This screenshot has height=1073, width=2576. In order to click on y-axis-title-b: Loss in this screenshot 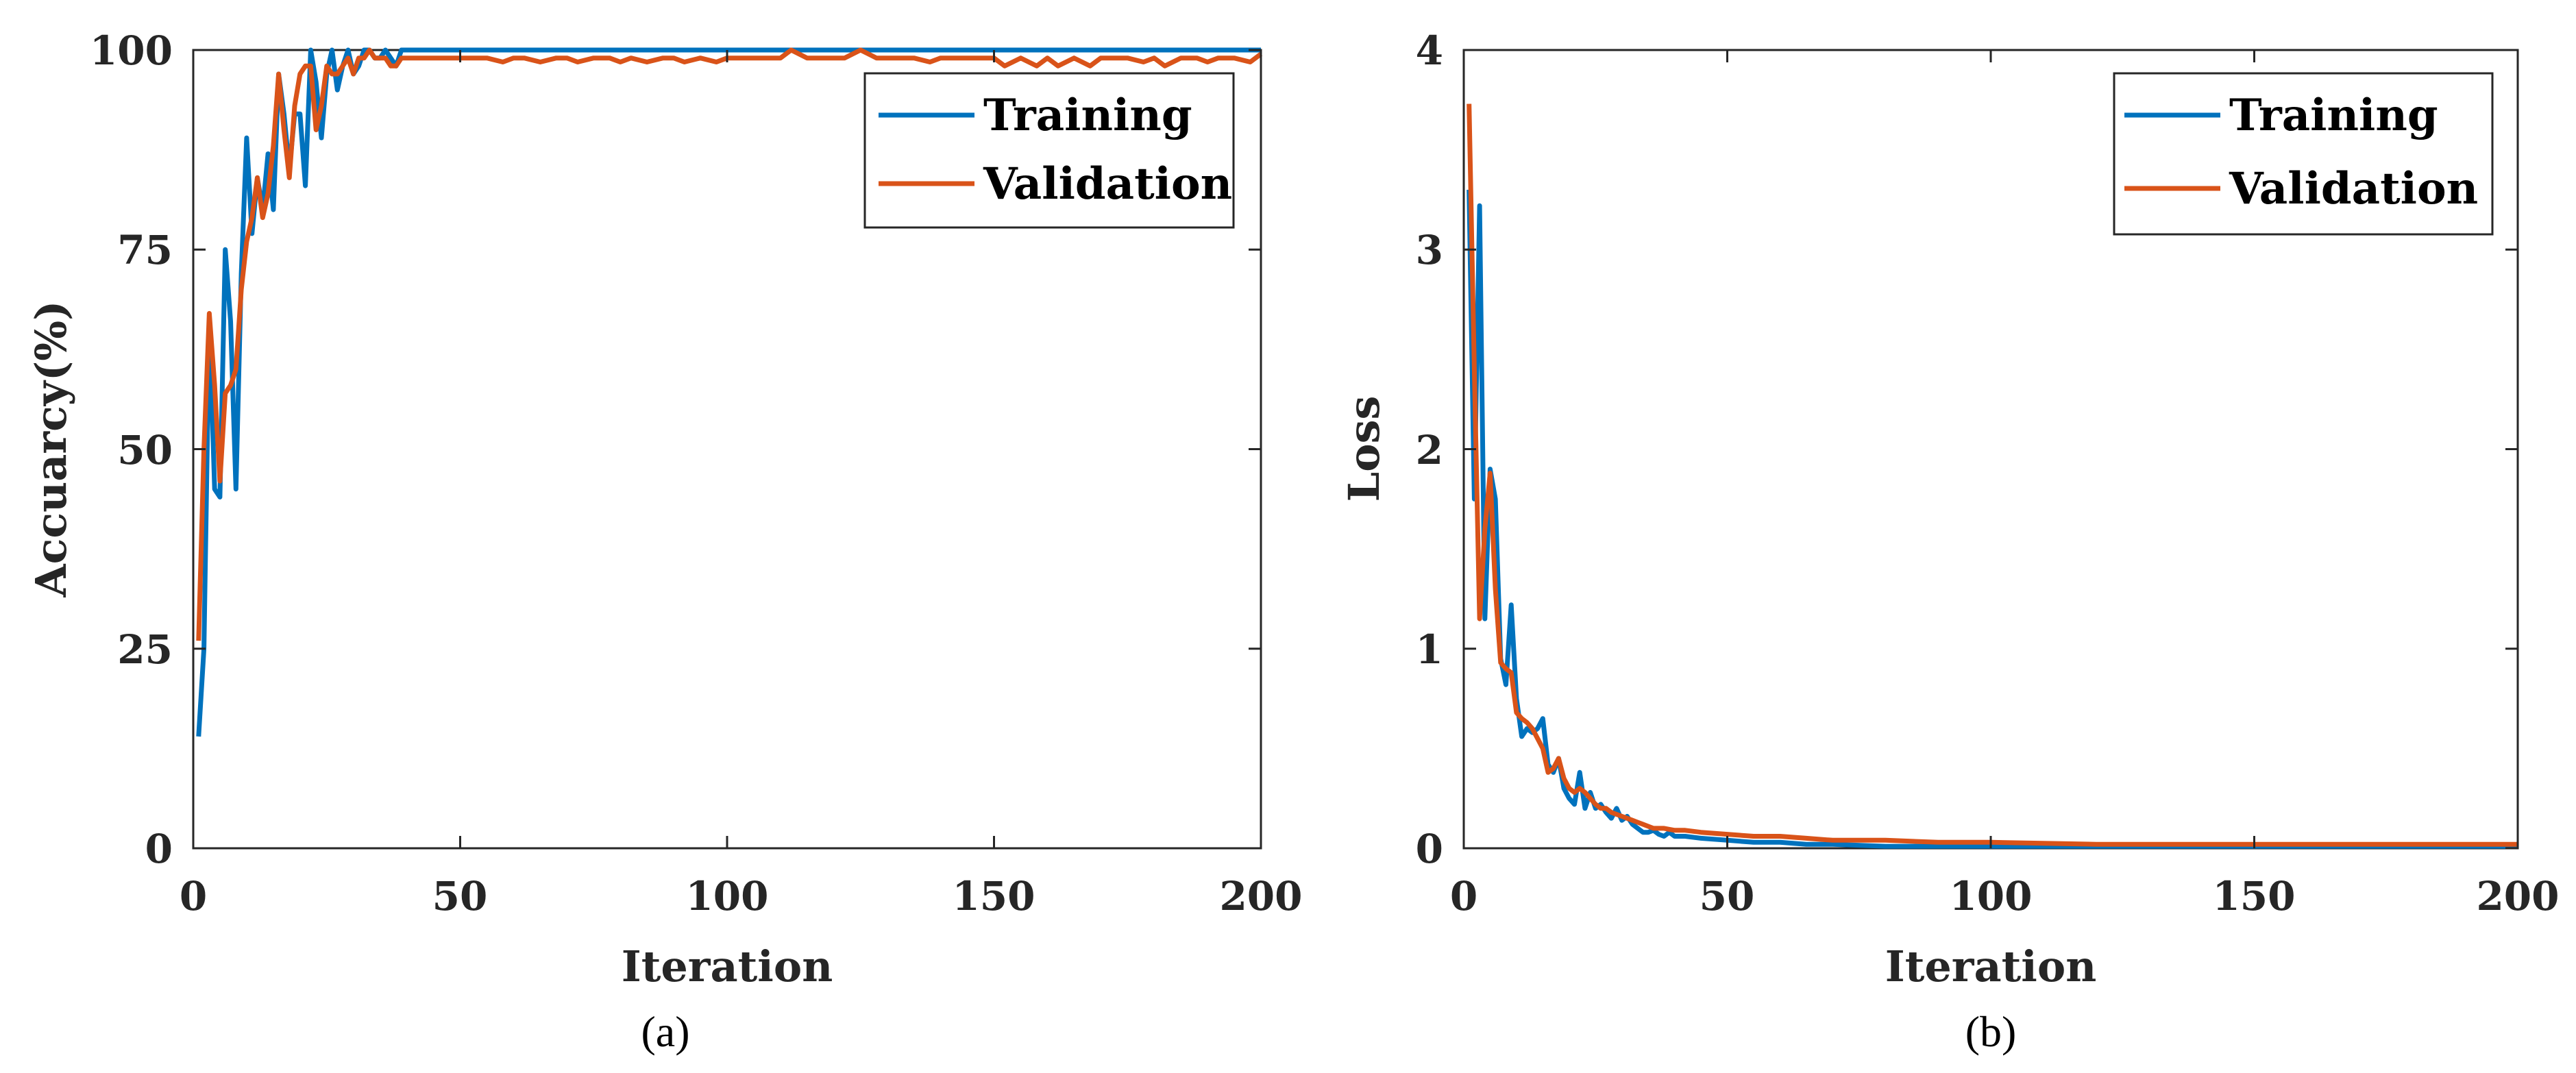, I will do `click(1364, 449)`.